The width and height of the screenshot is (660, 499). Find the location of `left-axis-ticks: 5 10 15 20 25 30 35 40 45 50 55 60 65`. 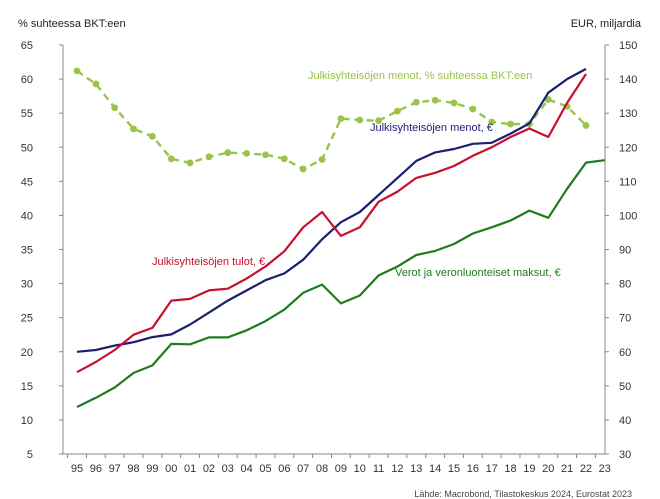

left-axis-ticks: 5 10 15 20 25 30 35 40 45 50 55 60 65 is located at coordinates (42, 250).